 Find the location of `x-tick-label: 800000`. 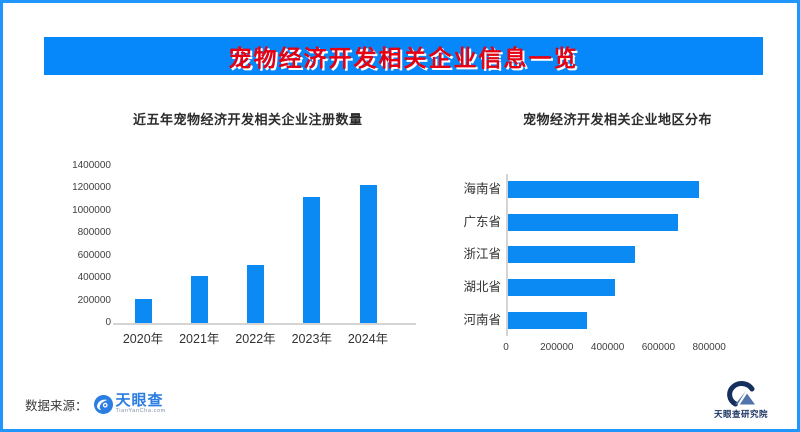

x-tick-label: 800000 is located at coordinates (709, 347).